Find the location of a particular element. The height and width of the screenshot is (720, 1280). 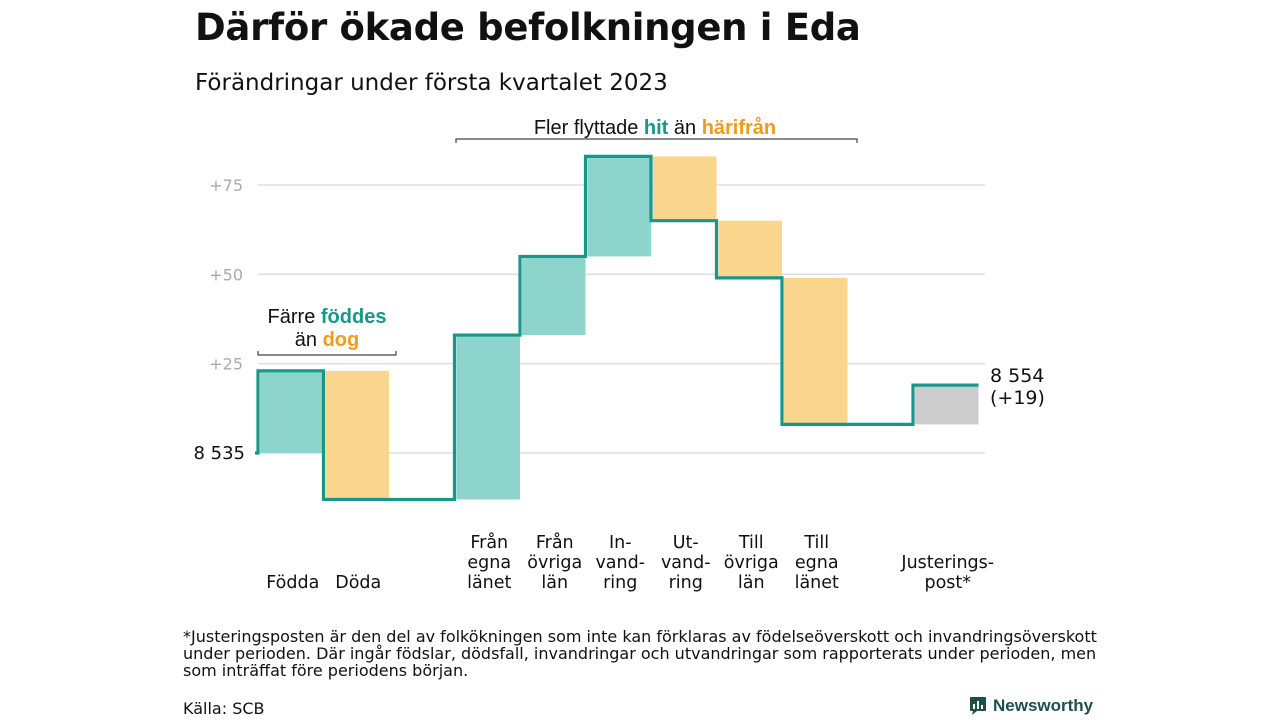

annotation-migration: Fler flyttade hit än härifrån is located at coordinates (655, 127).